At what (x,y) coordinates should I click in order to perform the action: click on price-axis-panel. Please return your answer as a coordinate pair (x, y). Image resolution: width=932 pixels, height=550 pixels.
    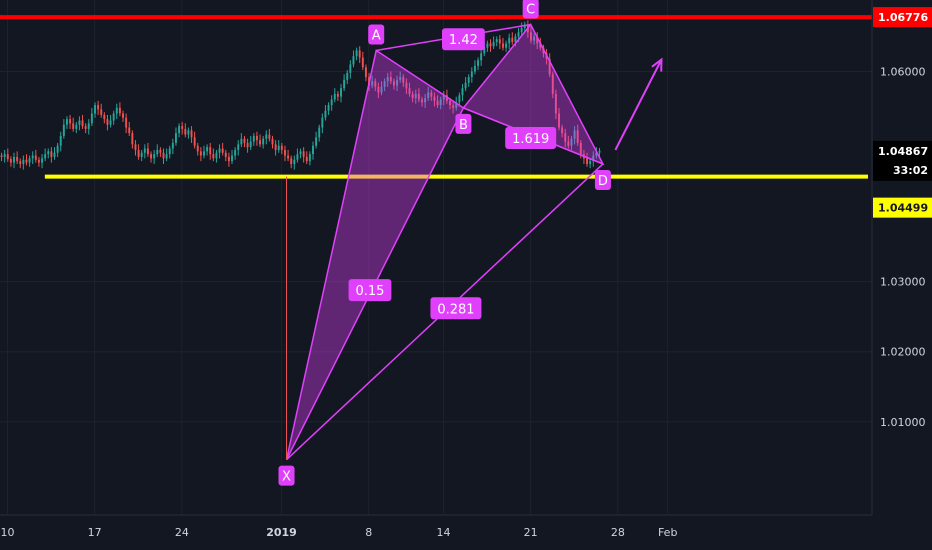
    Looking at the image, I should click on (902, 257).